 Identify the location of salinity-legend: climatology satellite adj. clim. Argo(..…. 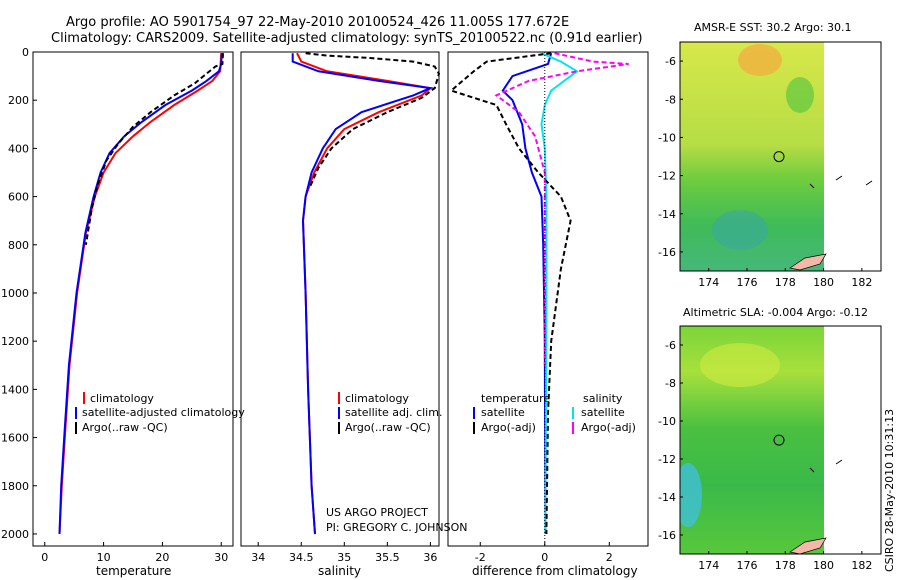
(390, 413).